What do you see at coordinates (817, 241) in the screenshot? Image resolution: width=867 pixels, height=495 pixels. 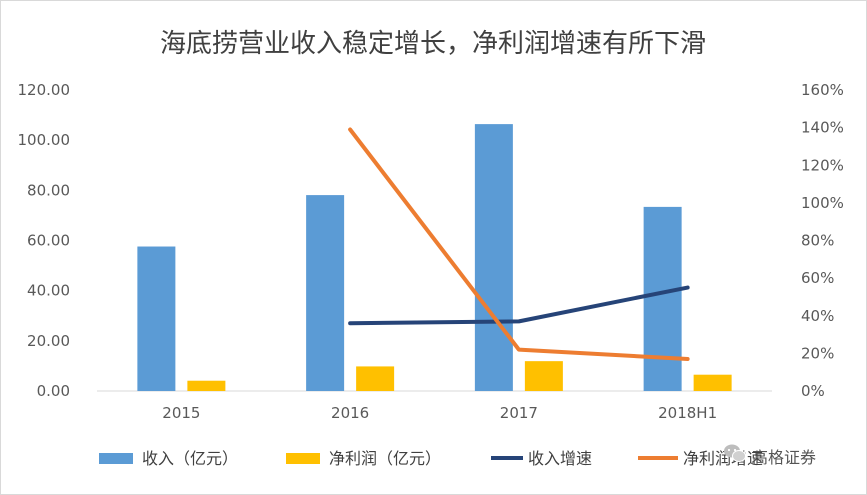 I see `y-right-tick-label: 80%` at bounding box center [817, 241].